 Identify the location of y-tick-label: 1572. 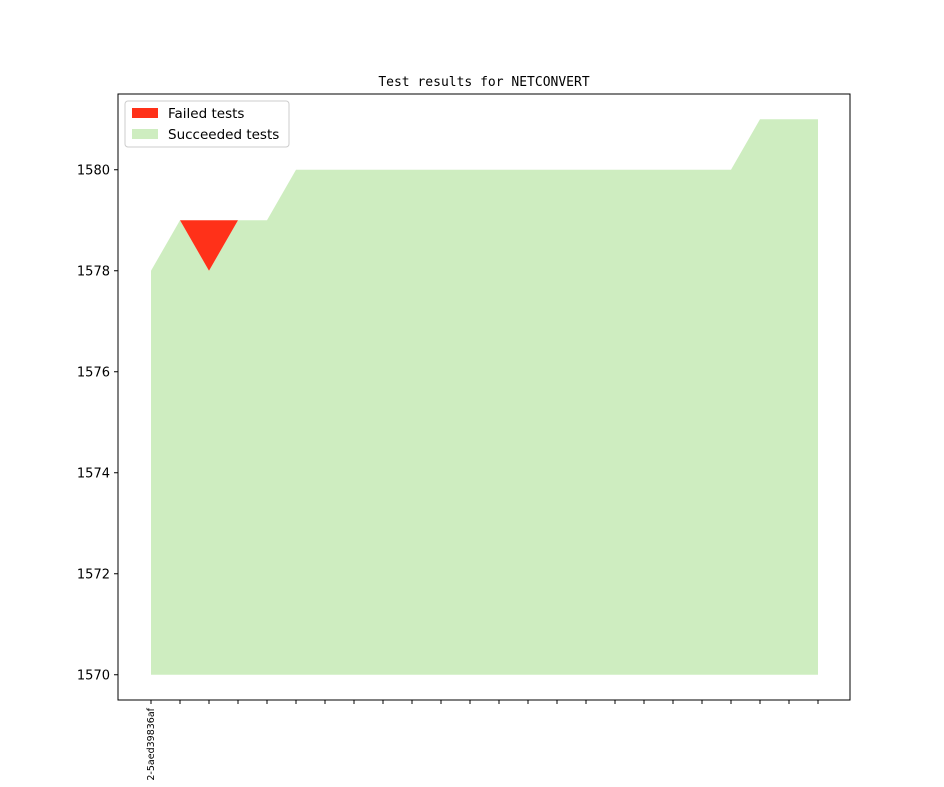
(93, 574).